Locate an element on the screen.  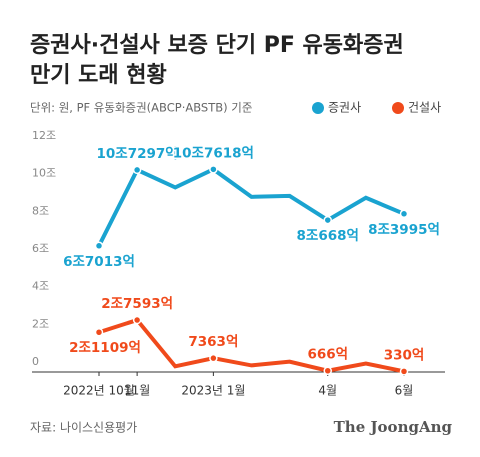
data-label: 7363억 is located at coordinates (213, 342).